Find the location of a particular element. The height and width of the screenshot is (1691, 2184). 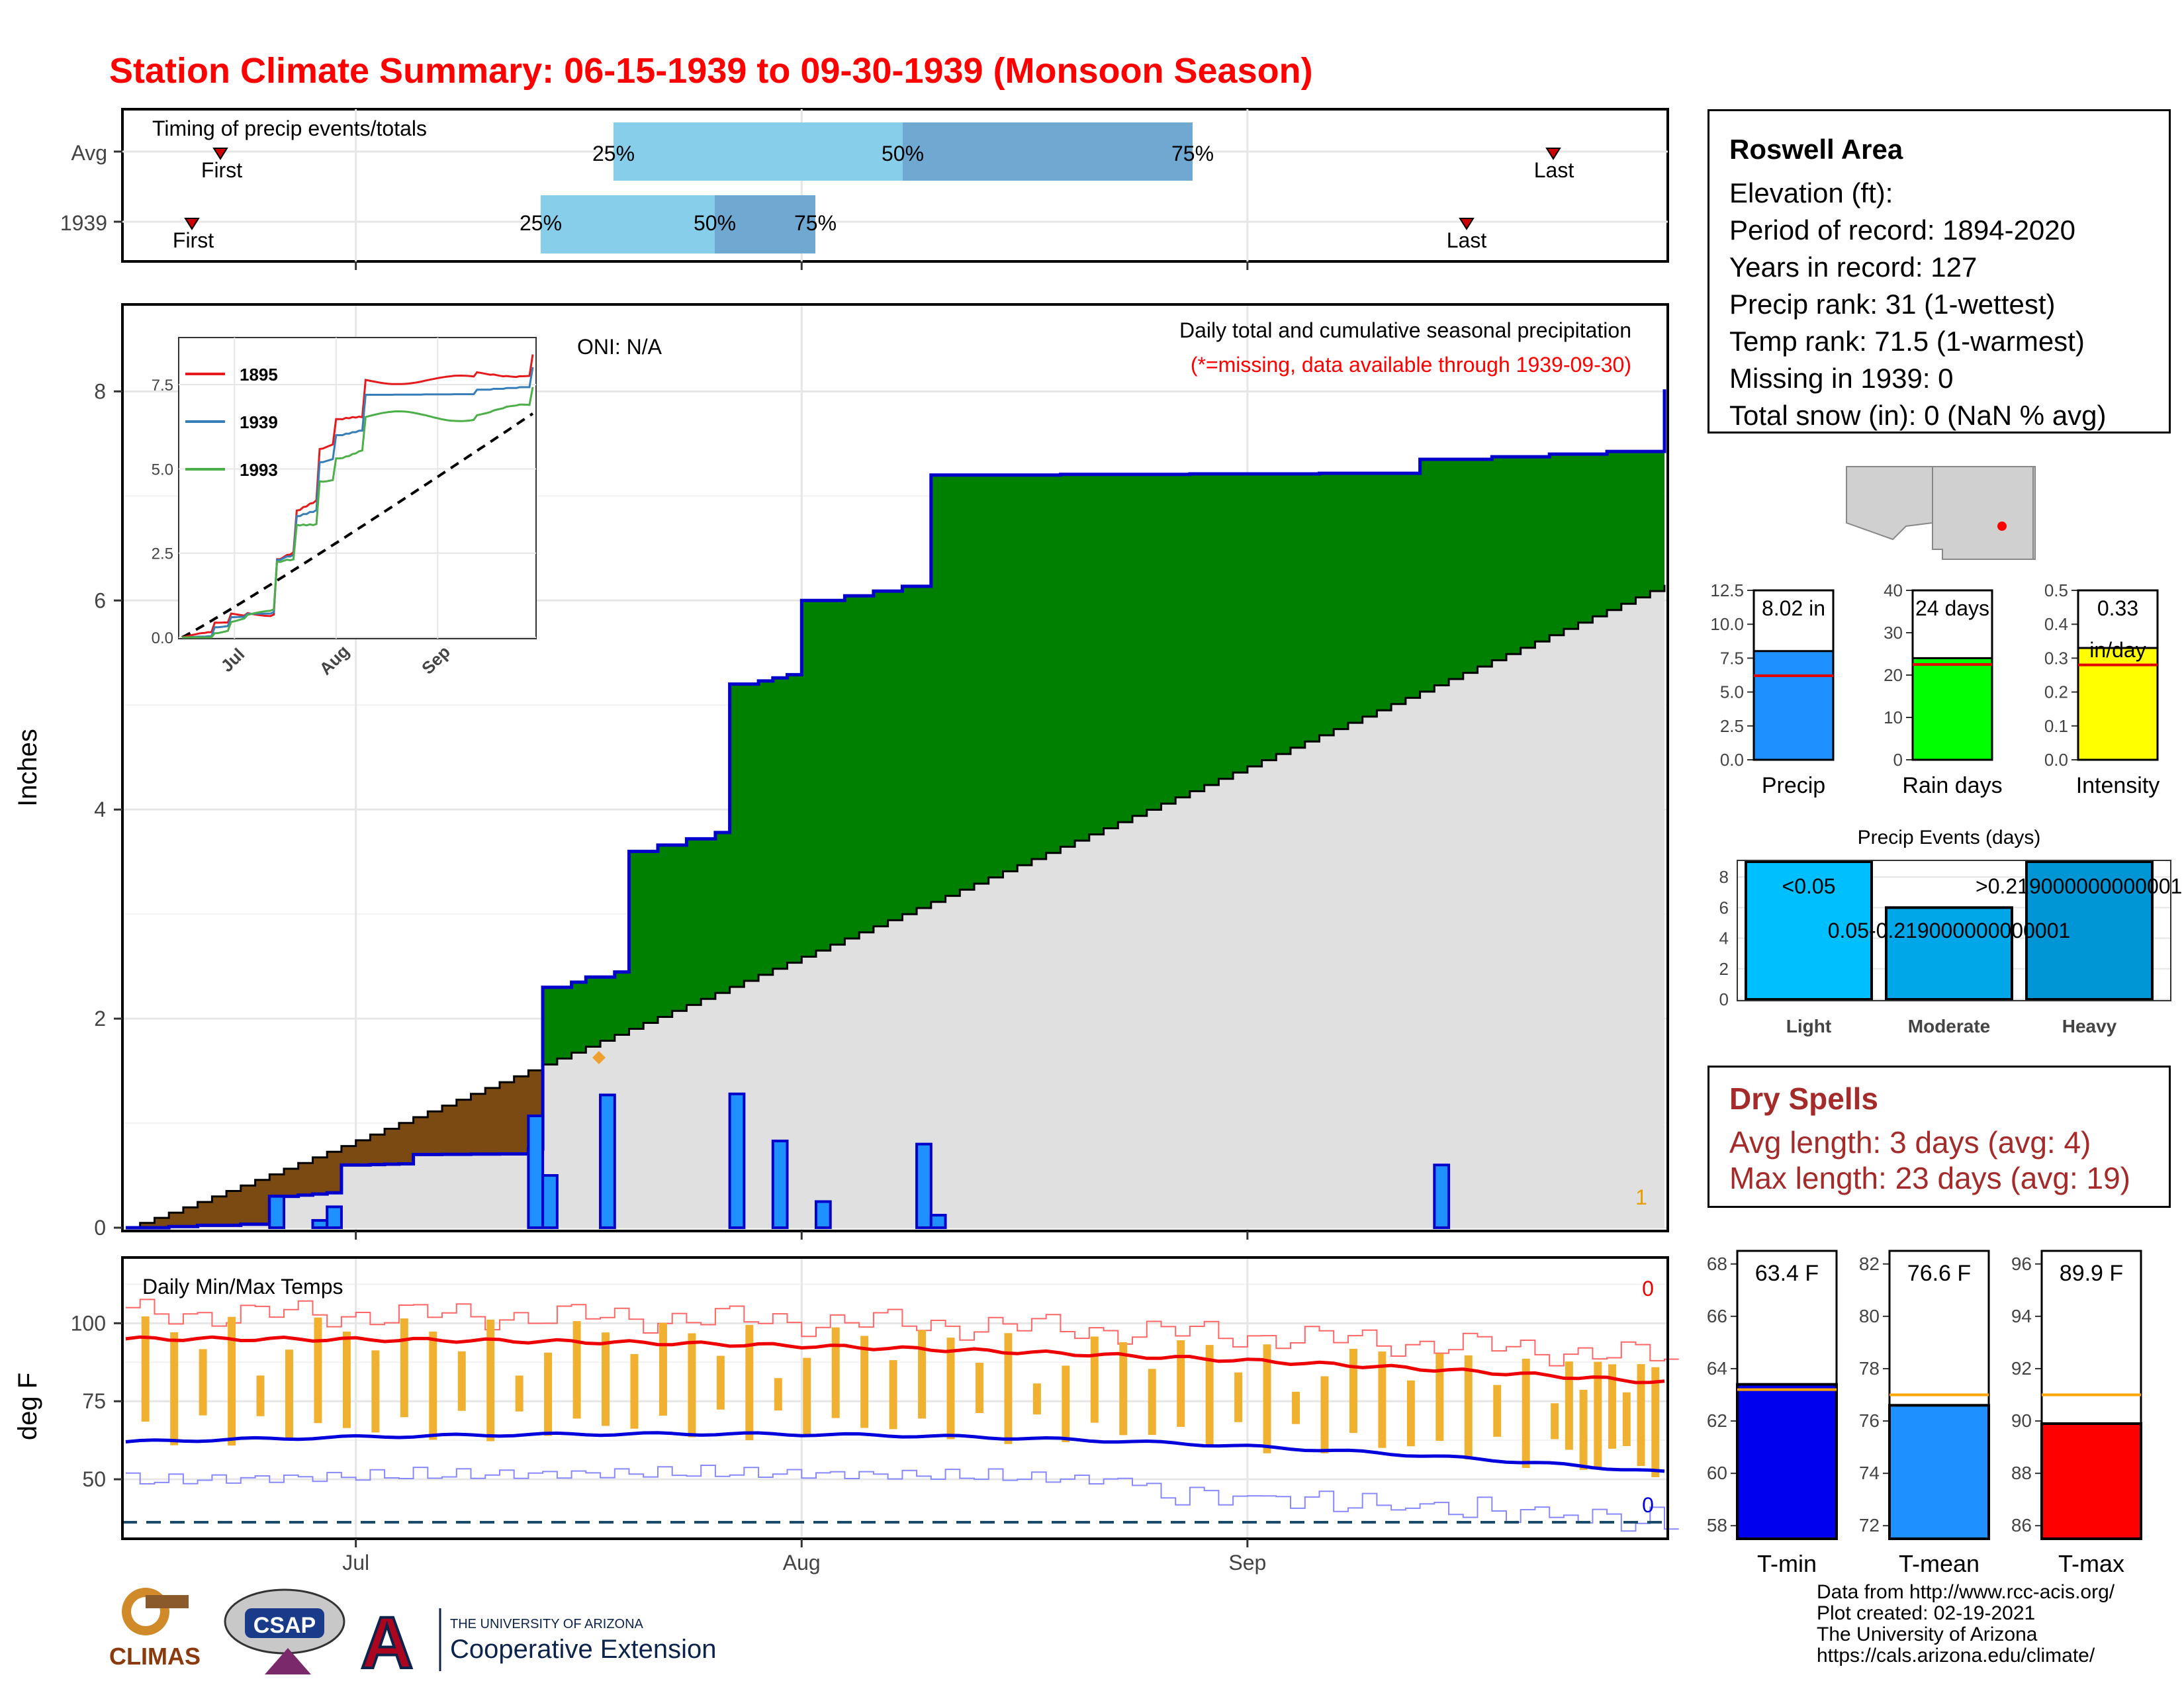

summary-tick-label: 12.5 is located at coordinates (1727, 590).